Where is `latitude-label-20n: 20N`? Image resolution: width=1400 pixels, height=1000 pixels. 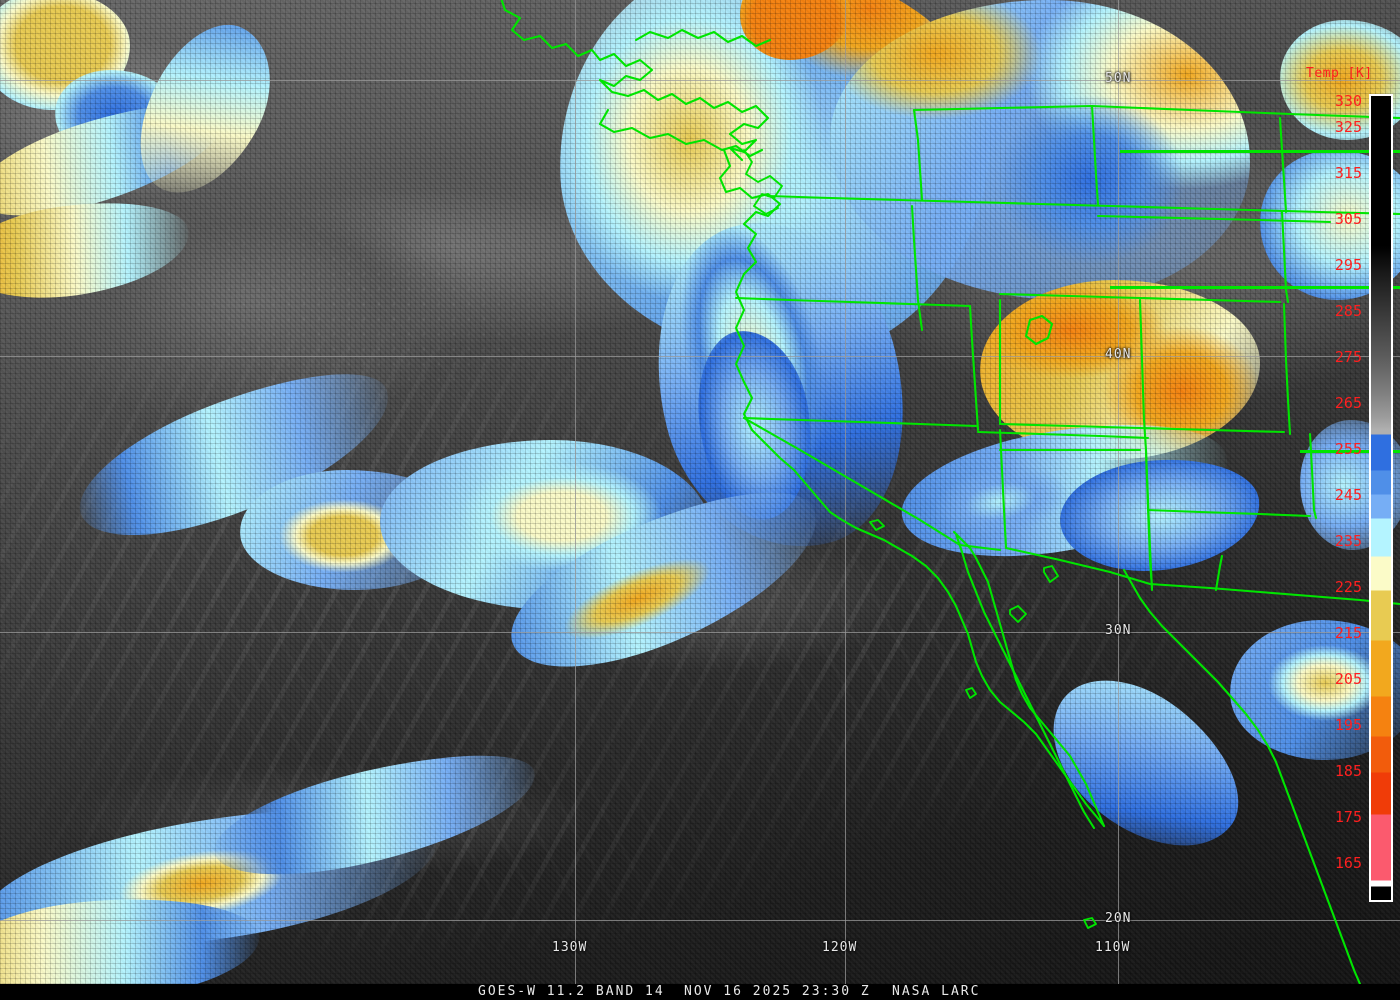
latitude-label-20n: 20N is located at coordinates (1118, 918).